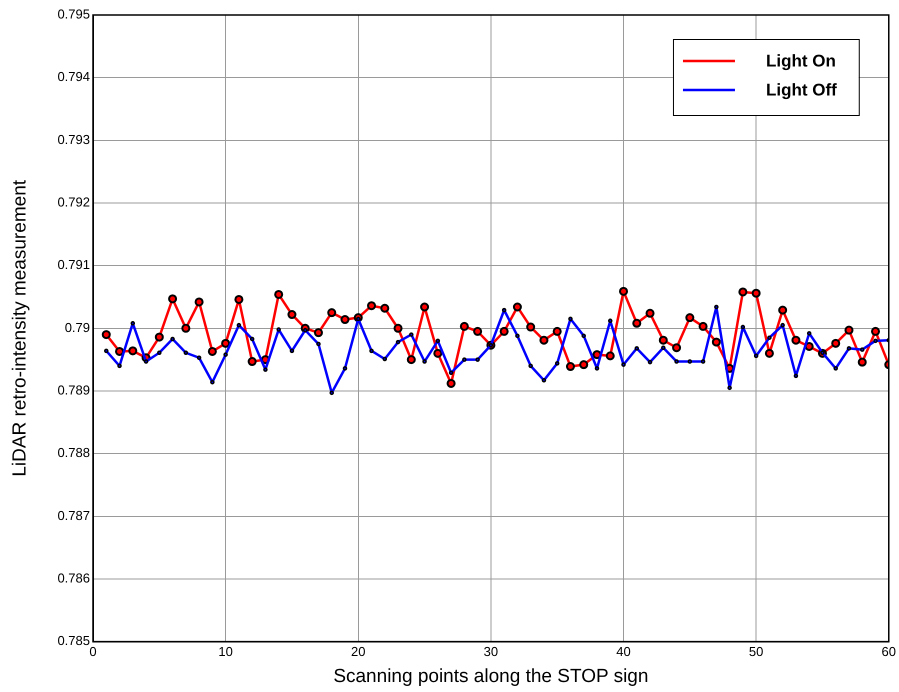 The image size is (899, 692). I want to click on y-tick-label: 0.785, so click(73, 640).